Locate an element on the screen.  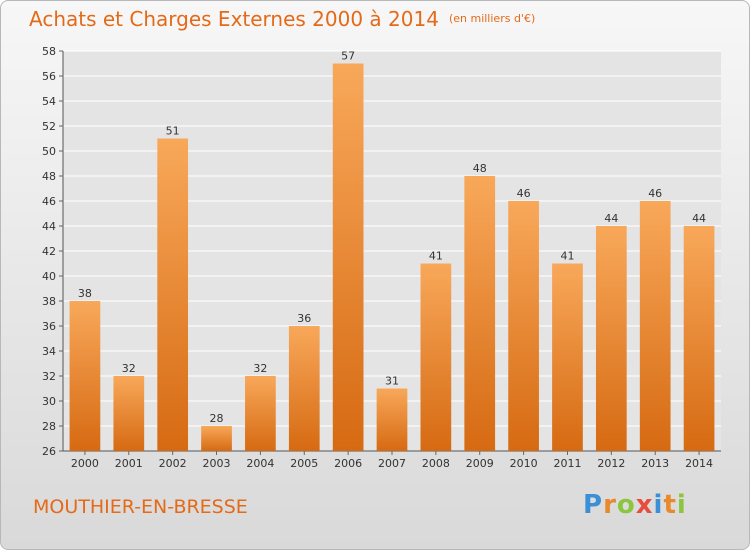
data-label: 38 is located at coordinates (85, 293).